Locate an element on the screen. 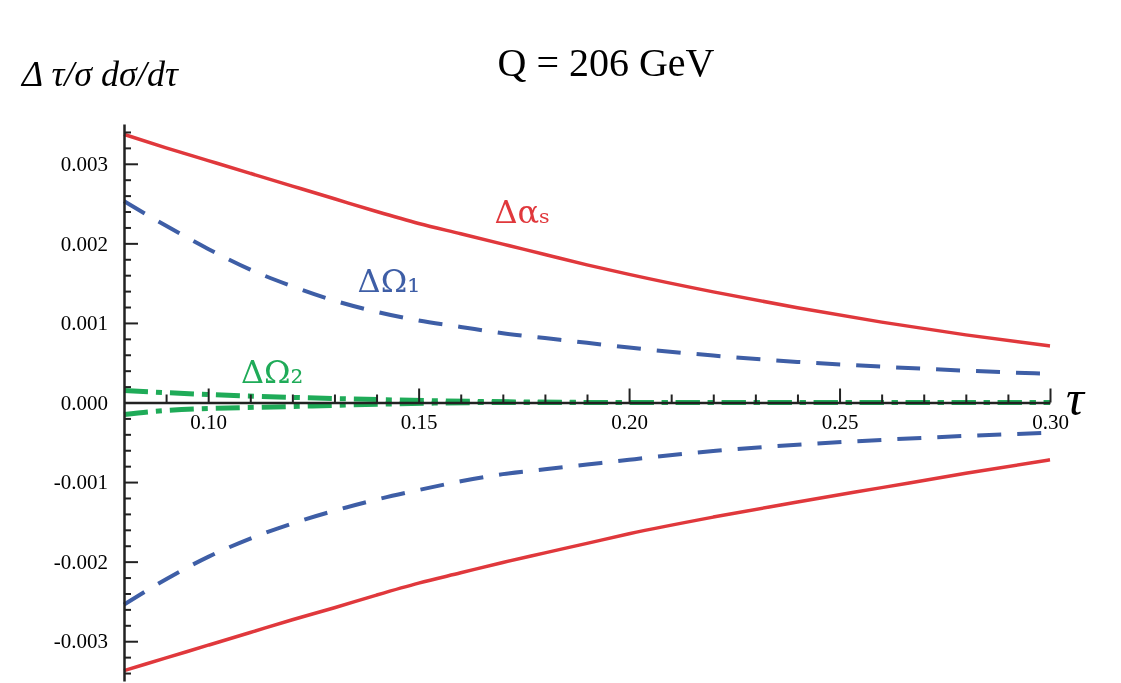  chart-title: Q = 206 GeV is located at coordinates (606, 62).